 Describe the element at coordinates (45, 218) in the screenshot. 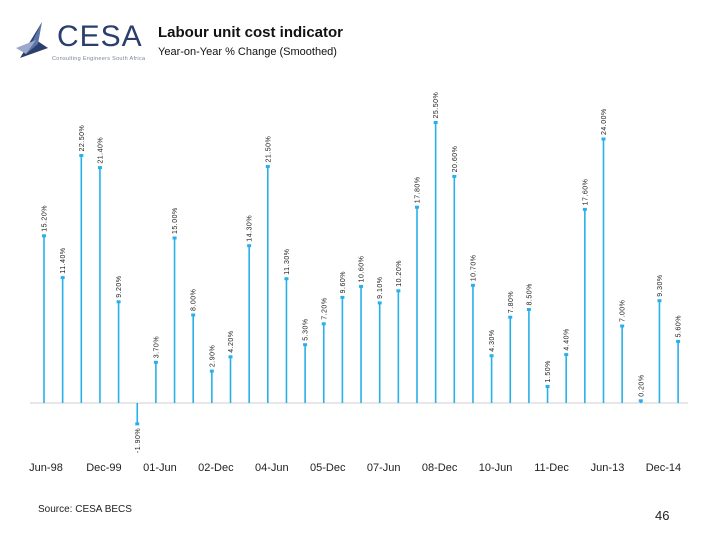

I see `data-label-0: 15.20%` at that location.